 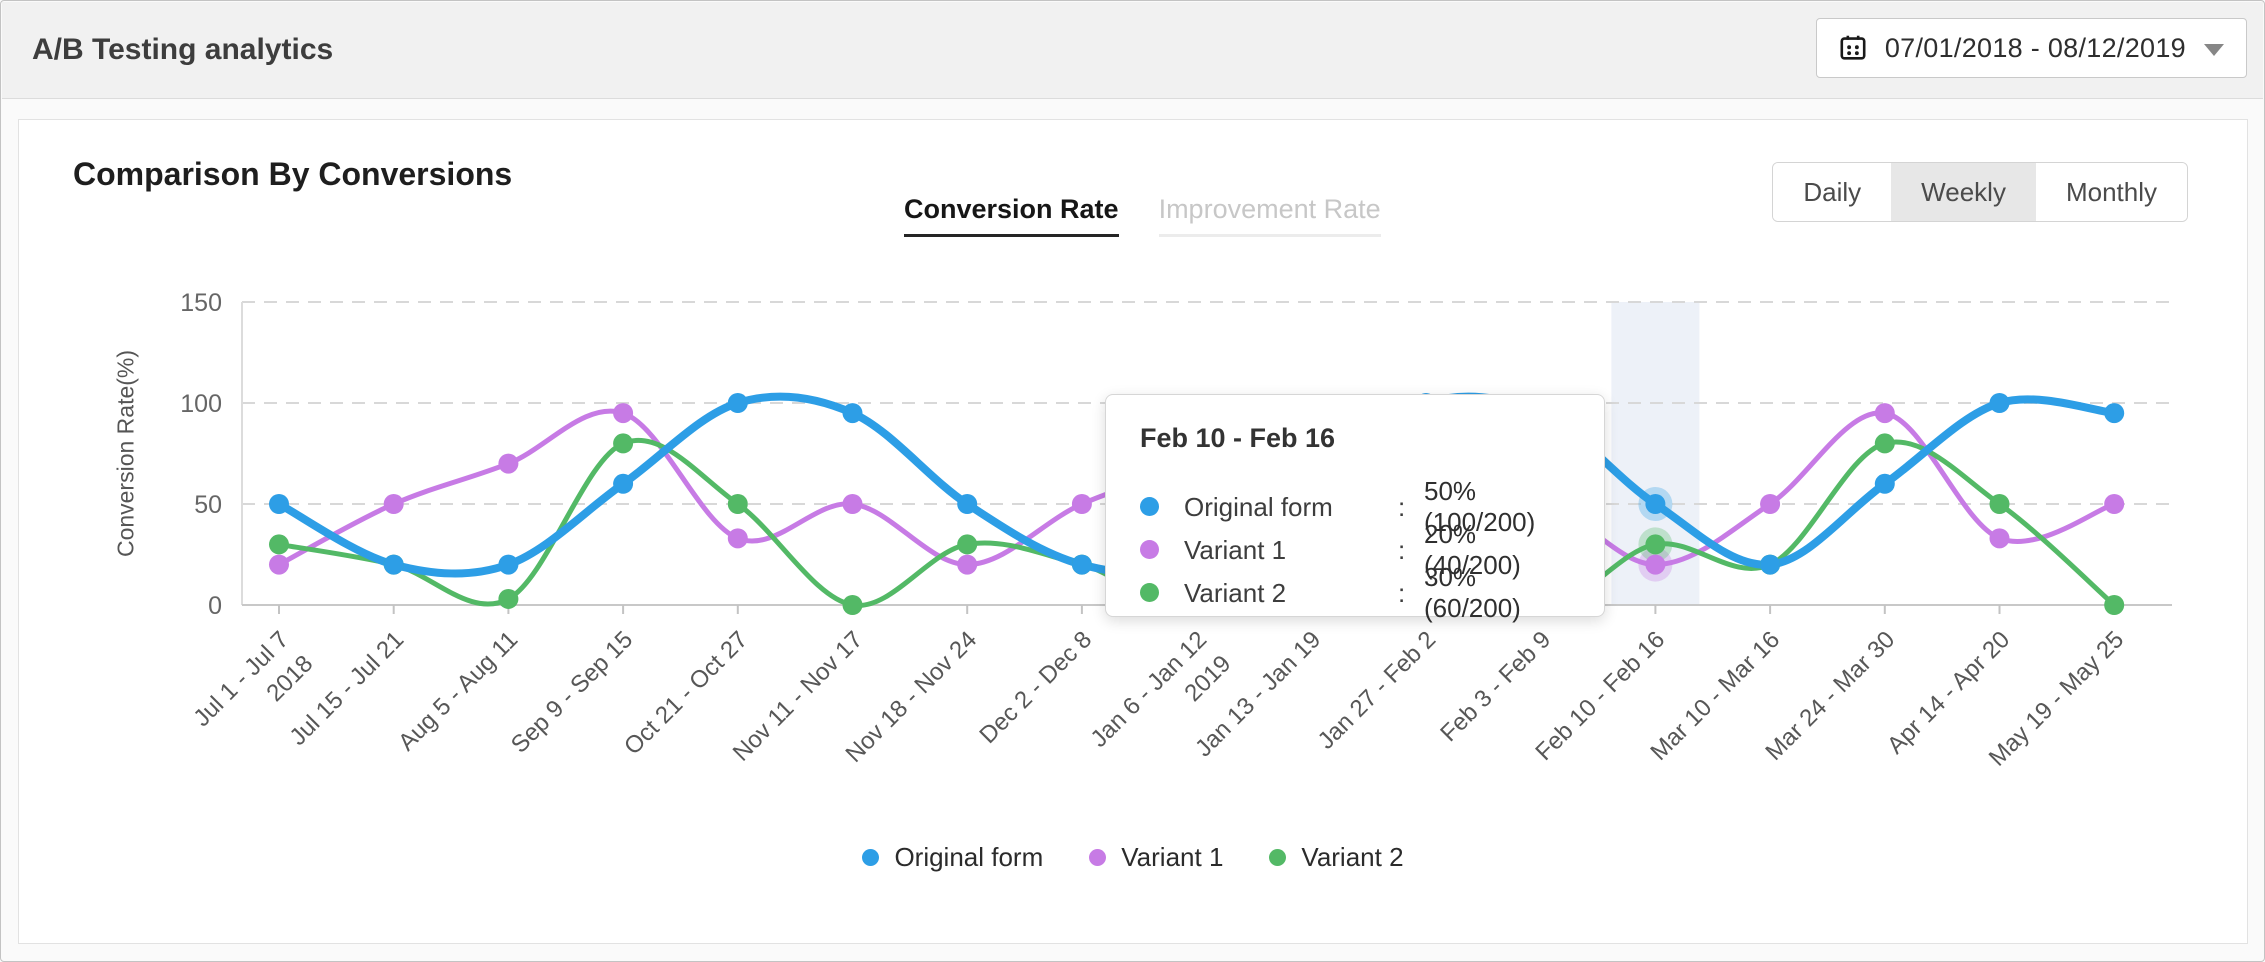 I want to click on metric-tabs: Conversion Rate Improvement Rate, so click(x=1142, y=215).